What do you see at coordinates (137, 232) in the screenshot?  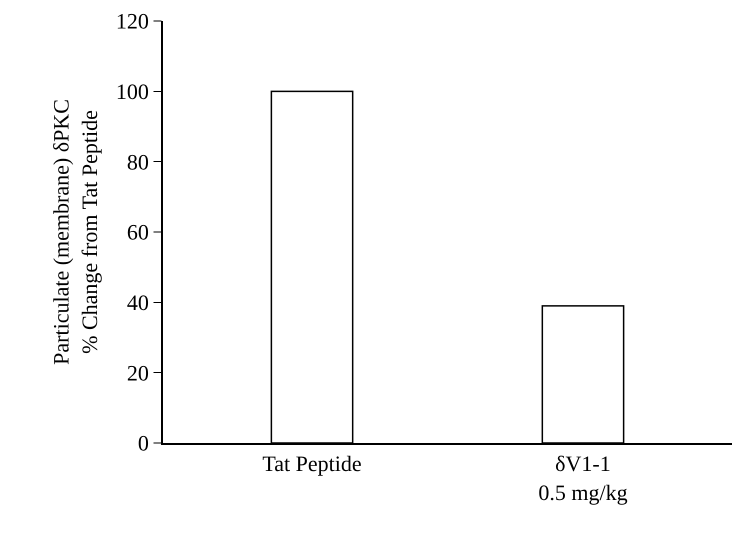 I see `y-tick-label: 60` at bounding box center [137, 232].